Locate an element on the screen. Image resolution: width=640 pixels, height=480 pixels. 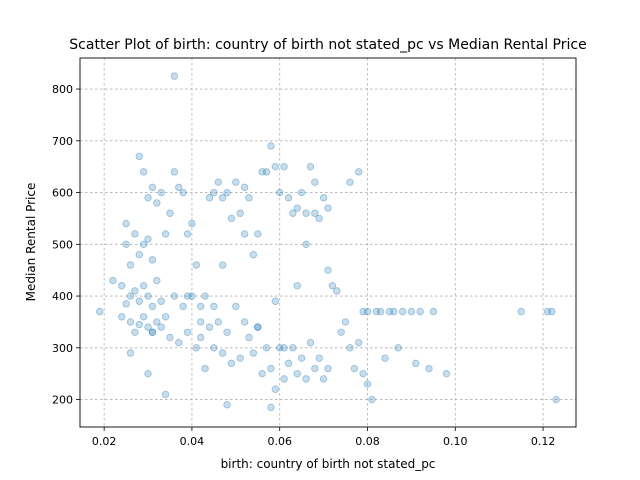
x-tick-label: 0.12 is located at coordinates (543, 441).